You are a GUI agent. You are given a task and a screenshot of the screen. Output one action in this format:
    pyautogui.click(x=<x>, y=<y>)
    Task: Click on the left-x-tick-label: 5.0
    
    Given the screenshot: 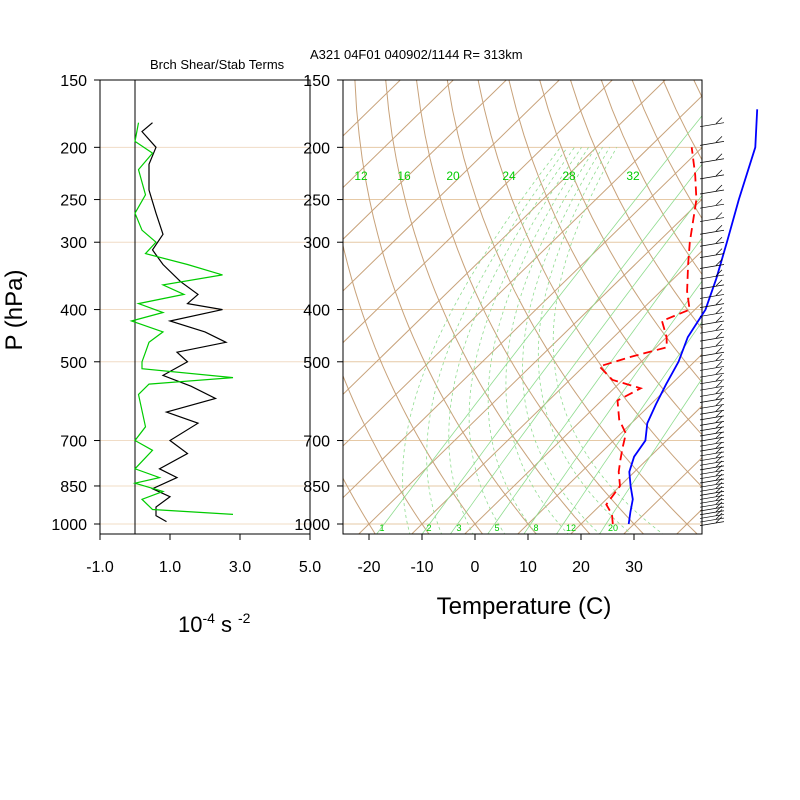 What is the action you would take?
    pyautogui.click(x=310, y=567)
    